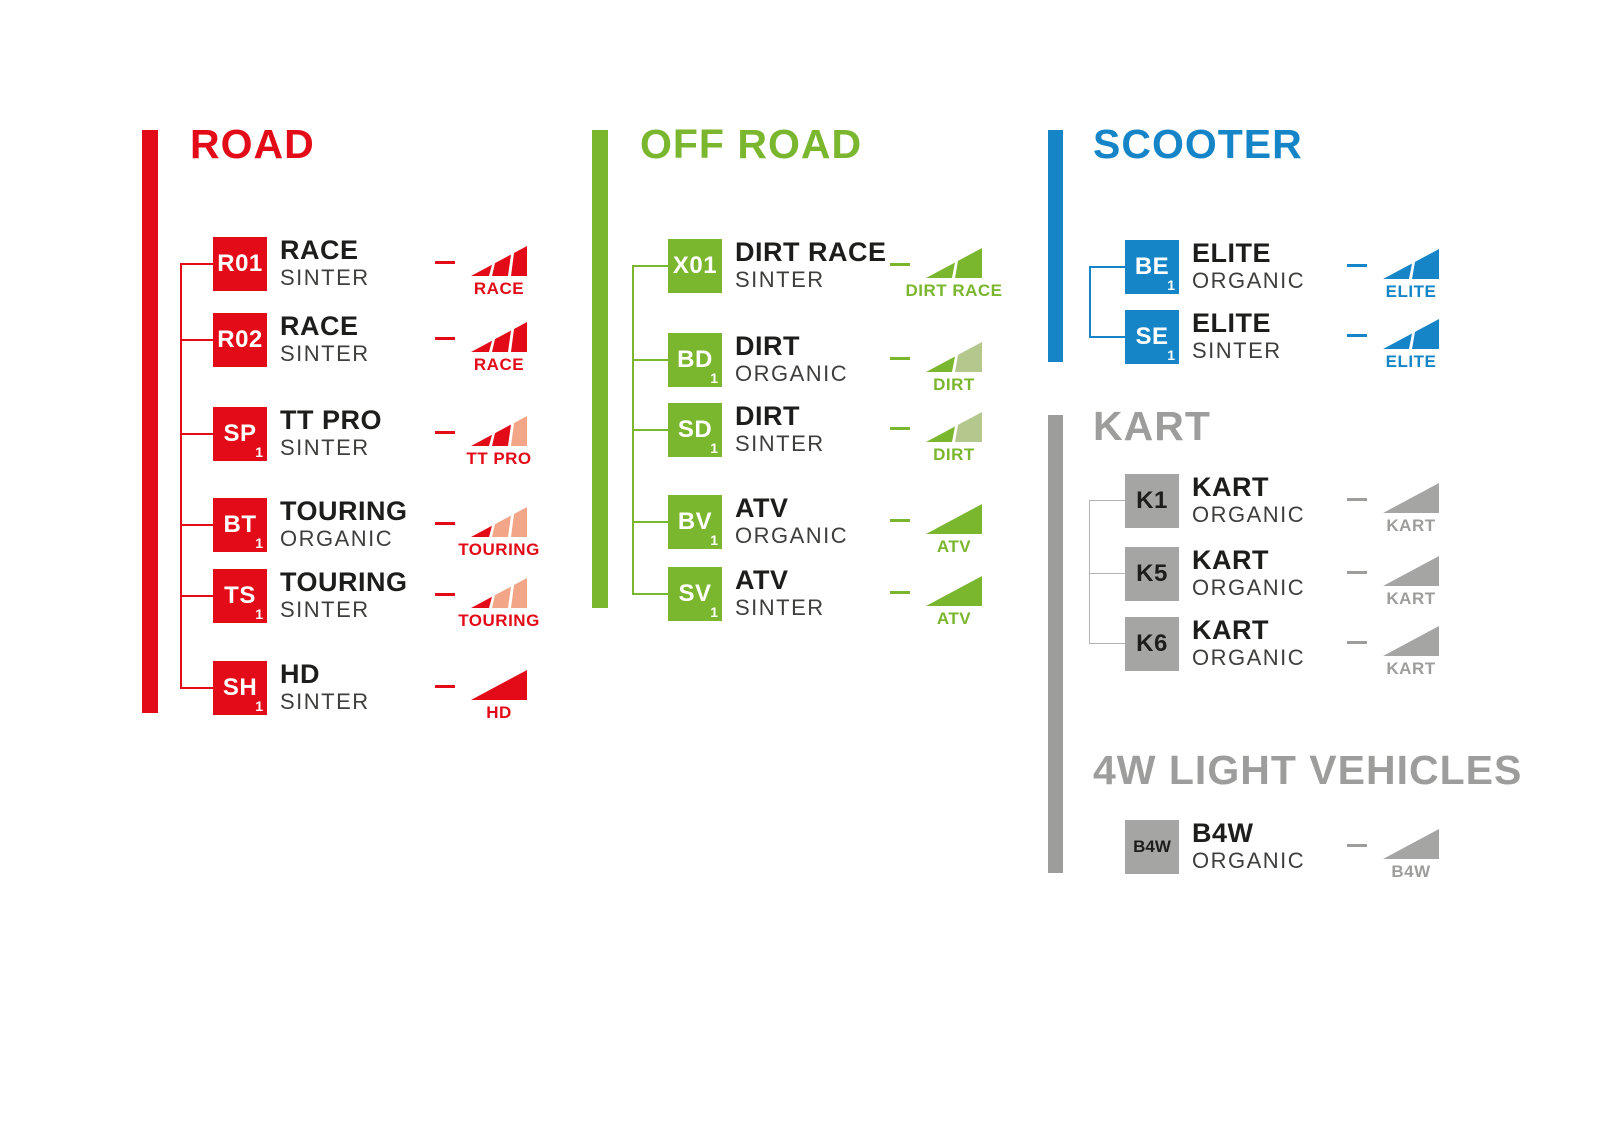 The height and width of the screenshot is (1131, 1600). I want to click on product-name: TOURING, so click(344, 582).